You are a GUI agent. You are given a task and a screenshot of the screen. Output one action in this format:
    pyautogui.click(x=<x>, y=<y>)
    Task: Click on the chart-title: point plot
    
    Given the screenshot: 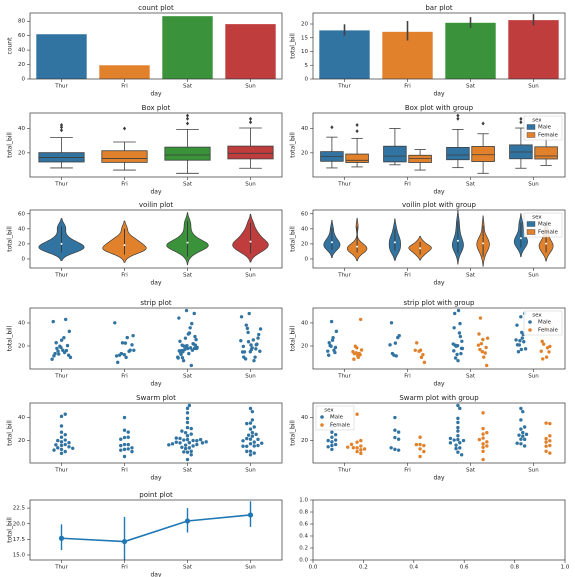 What is the action you would take?
    pyautogui.click(x=156, y=495)
    